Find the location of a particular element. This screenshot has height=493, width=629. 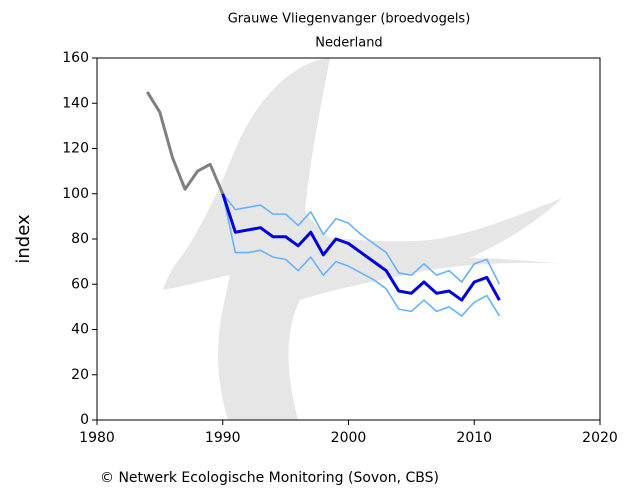

x-tick-label: 2010 is located at coordinates (474, 438).